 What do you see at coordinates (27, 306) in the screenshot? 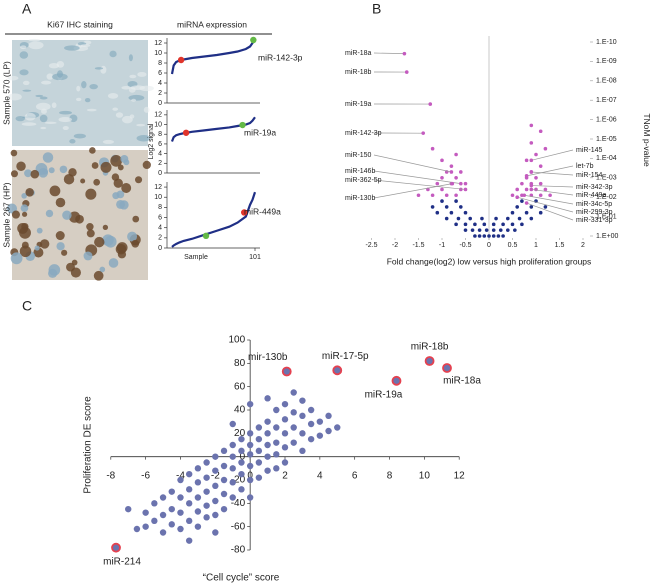
I see `panel-label: C` at bounding box center [27, 306].